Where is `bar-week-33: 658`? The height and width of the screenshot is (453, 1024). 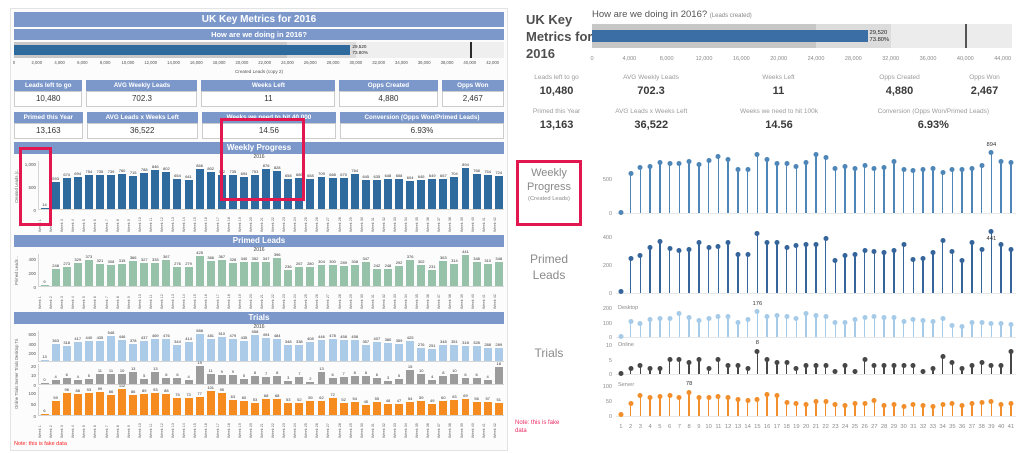
bar-week-33: 658 is located at coordinates (399, 185).